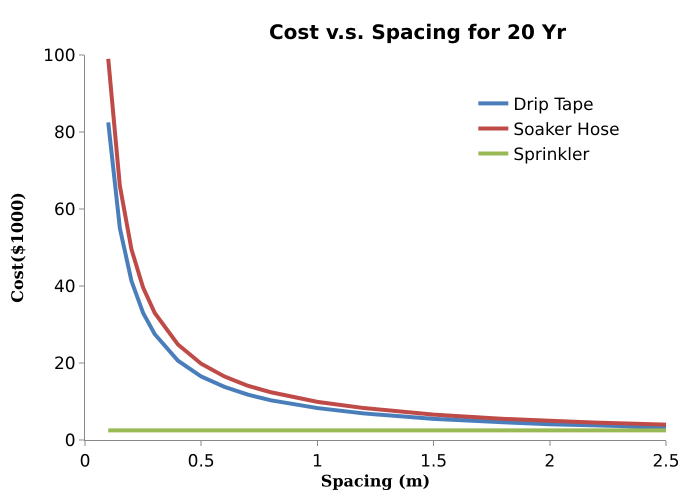 The height and width of the screenshot is (497, 696). What do you see at coordinates (566, 130) in the screenshot?
I see `legend-label: Soaker Hose` at bounding box center [566, 130].